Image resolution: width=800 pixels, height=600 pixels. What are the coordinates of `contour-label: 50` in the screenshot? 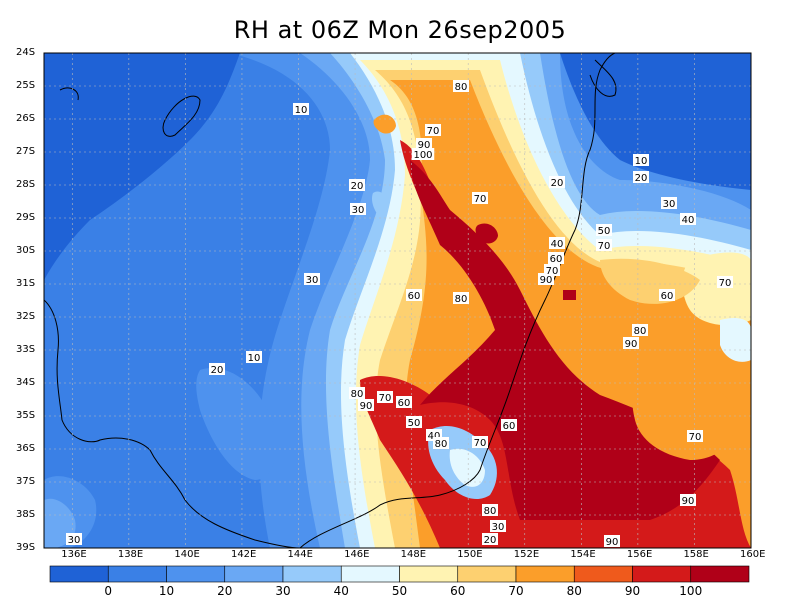 It's located at (414, 423).